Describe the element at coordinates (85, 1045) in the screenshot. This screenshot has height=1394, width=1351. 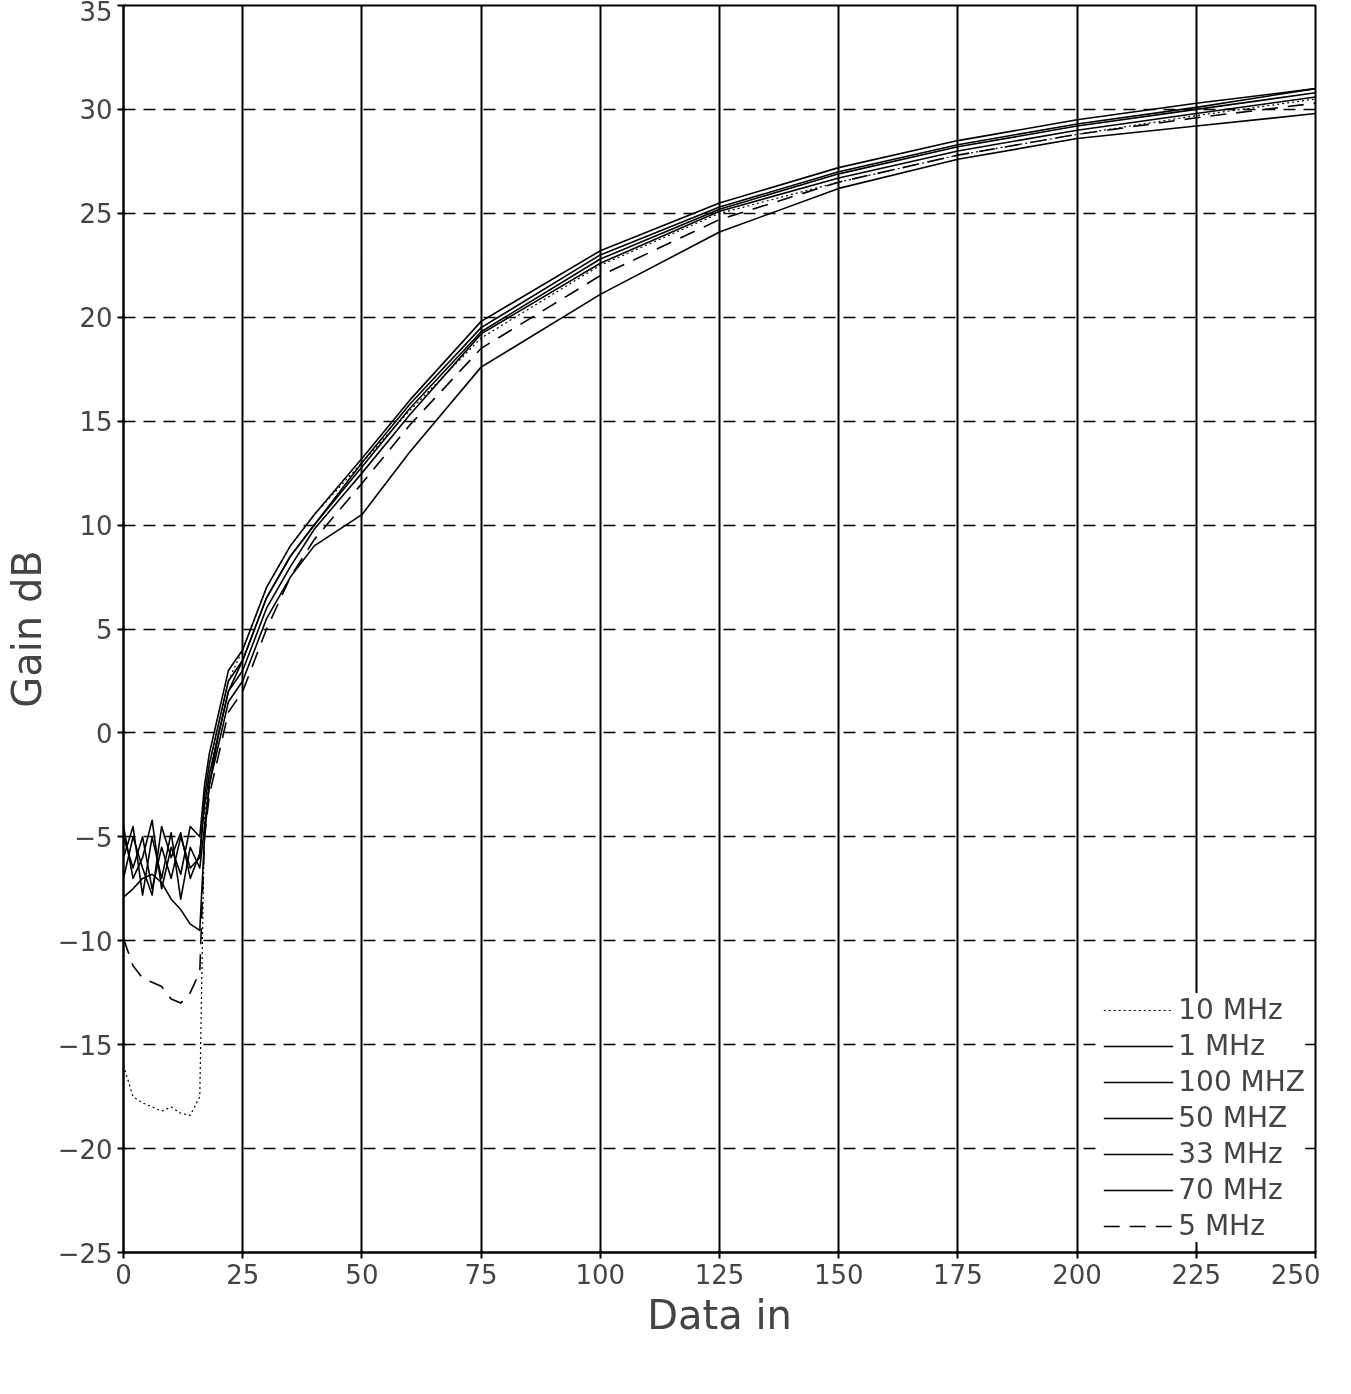
I see `y-tick-label: −15` at that location.